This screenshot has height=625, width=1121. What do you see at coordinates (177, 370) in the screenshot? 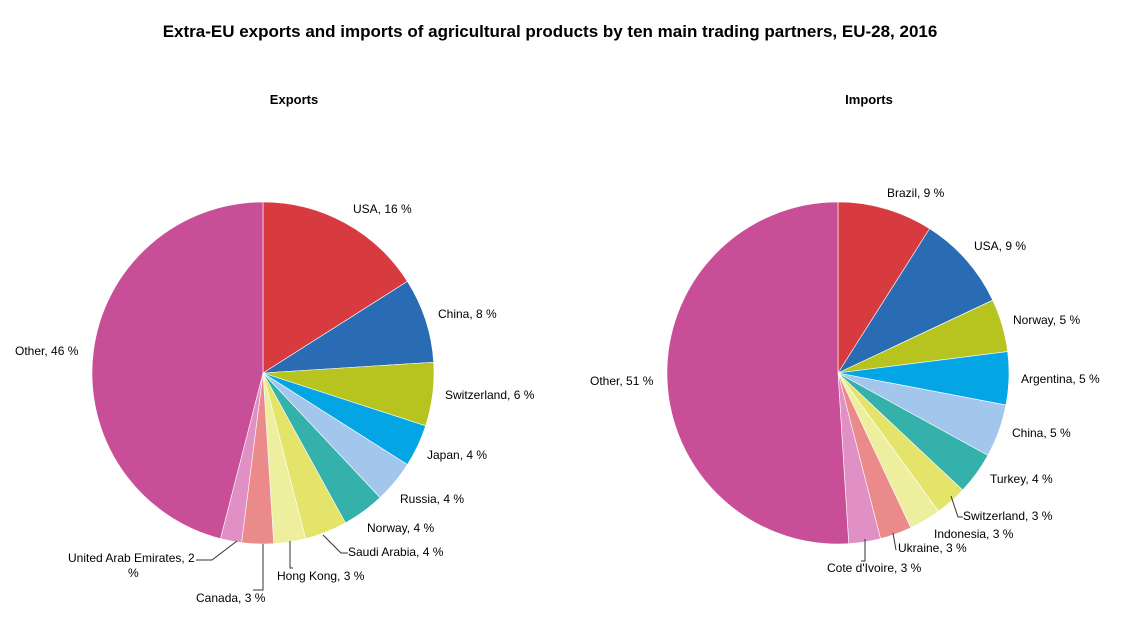
I see `exports-slice-other` at bounding box center [177, 370].